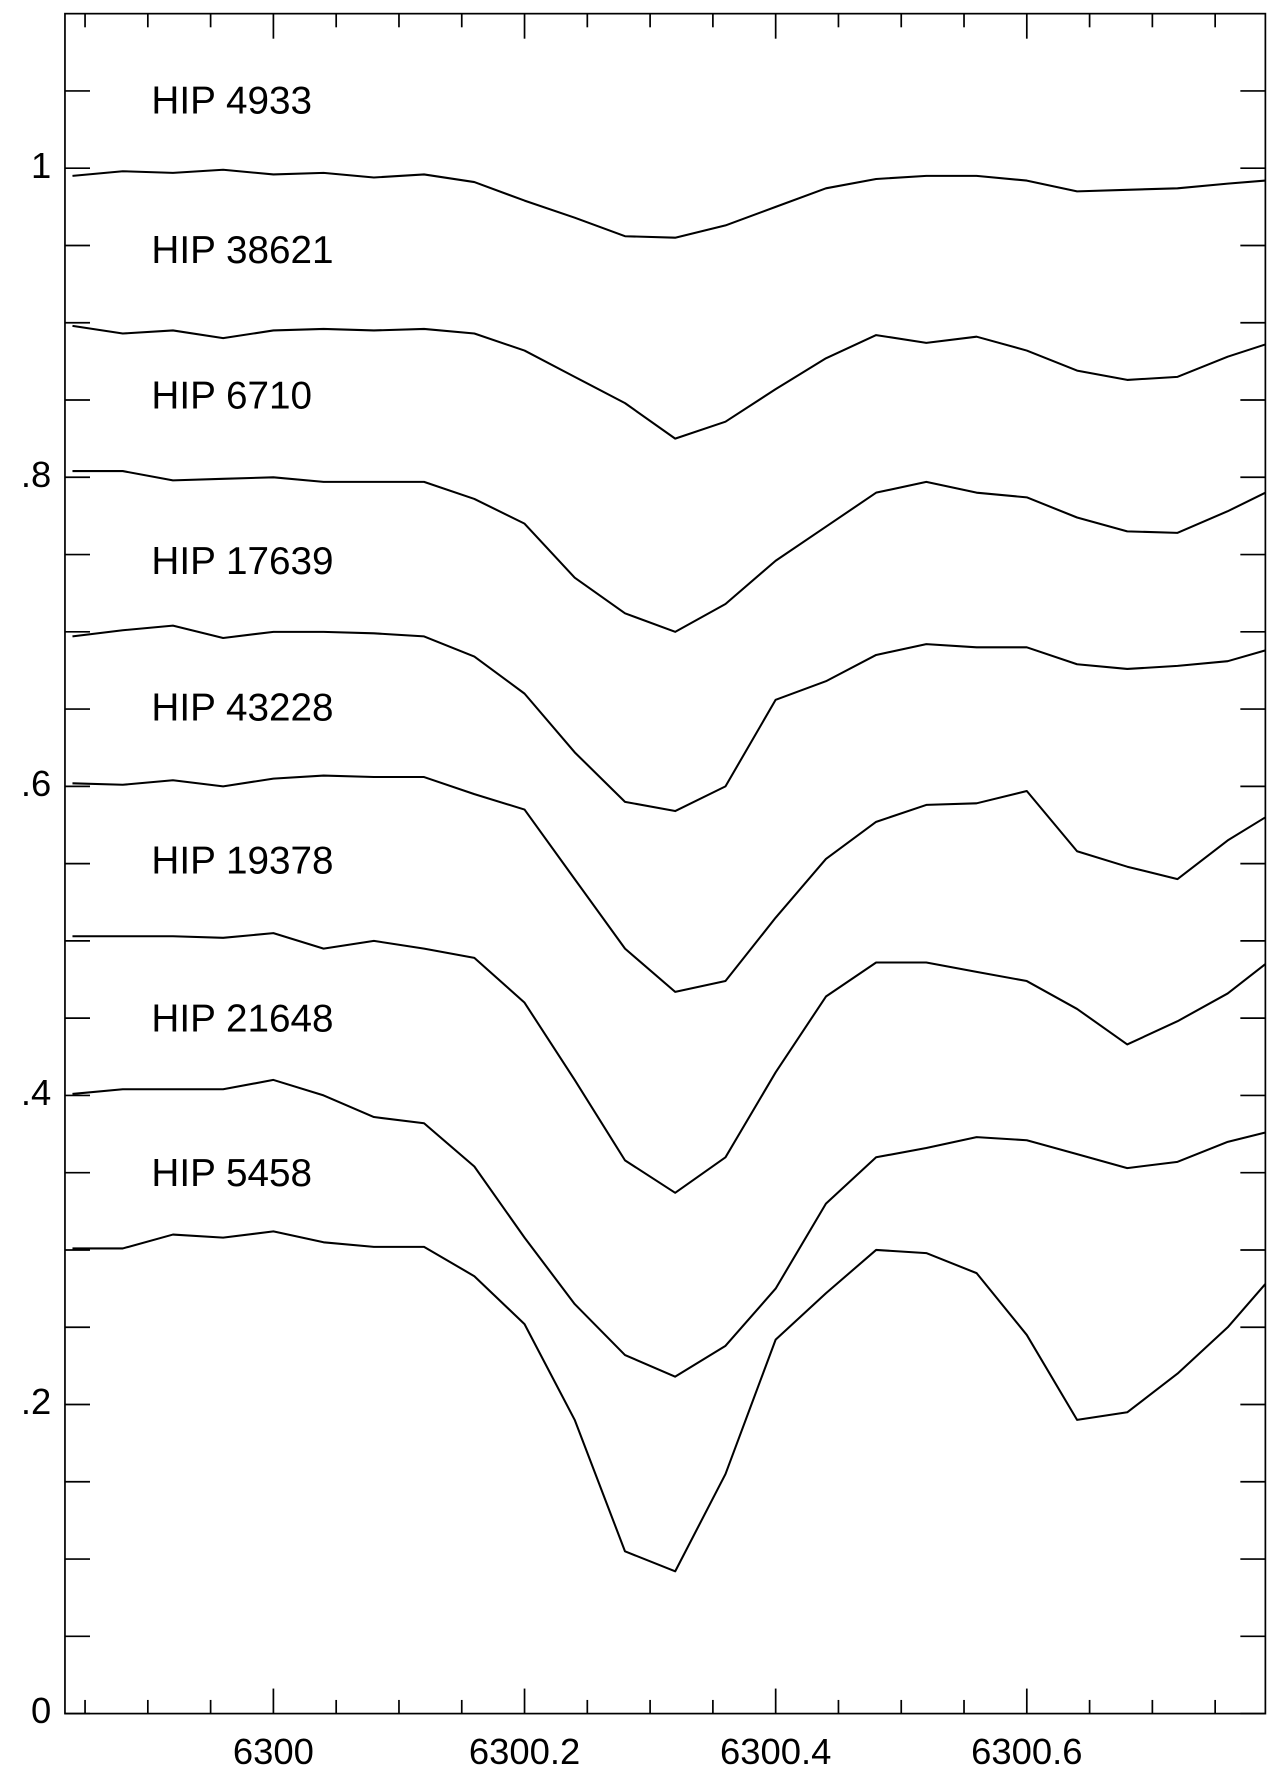 This screenshot has width=1278, height=1783. I want to click on x-tick-label: 6300.6, so click(1026, 1751).